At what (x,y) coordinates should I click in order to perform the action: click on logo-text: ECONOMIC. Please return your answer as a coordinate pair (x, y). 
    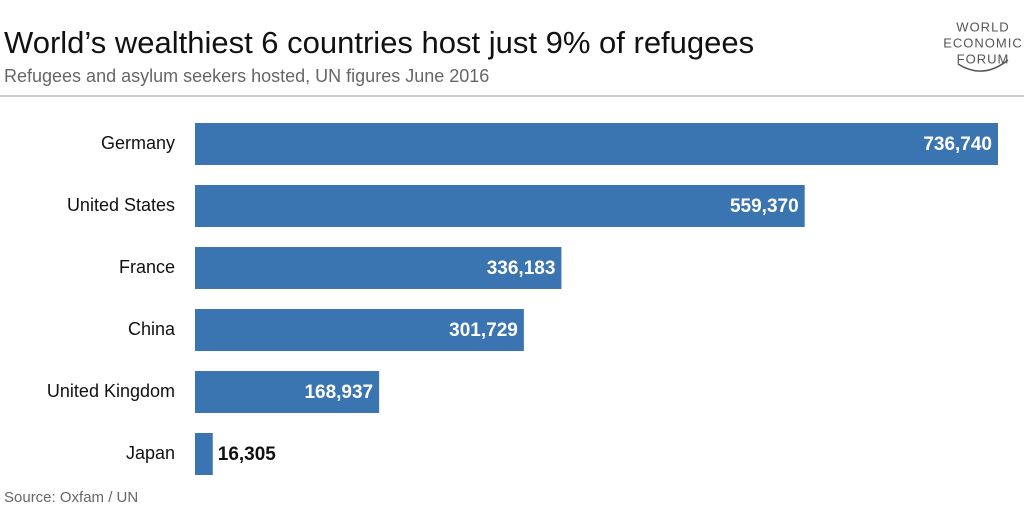
    Looking at the image, I should click on (983, 42).